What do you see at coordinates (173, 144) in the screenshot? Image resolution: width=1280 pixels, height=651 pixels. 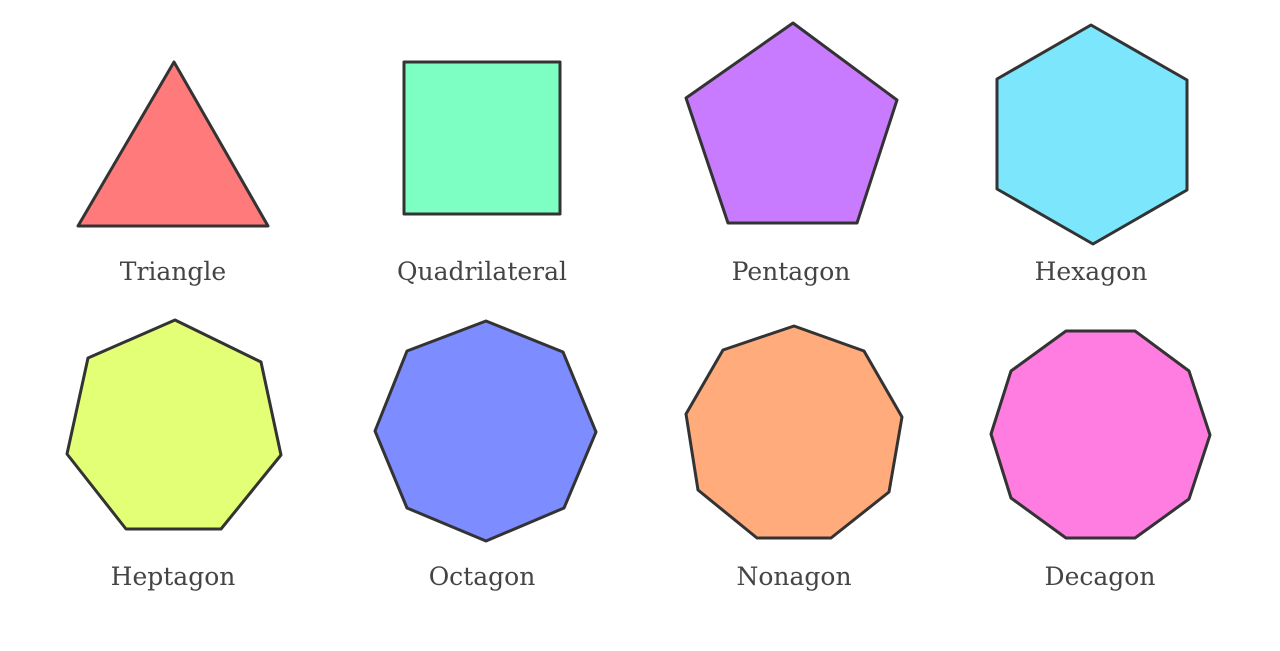 I see `triangle-shape` at bounding box center [173, 144].